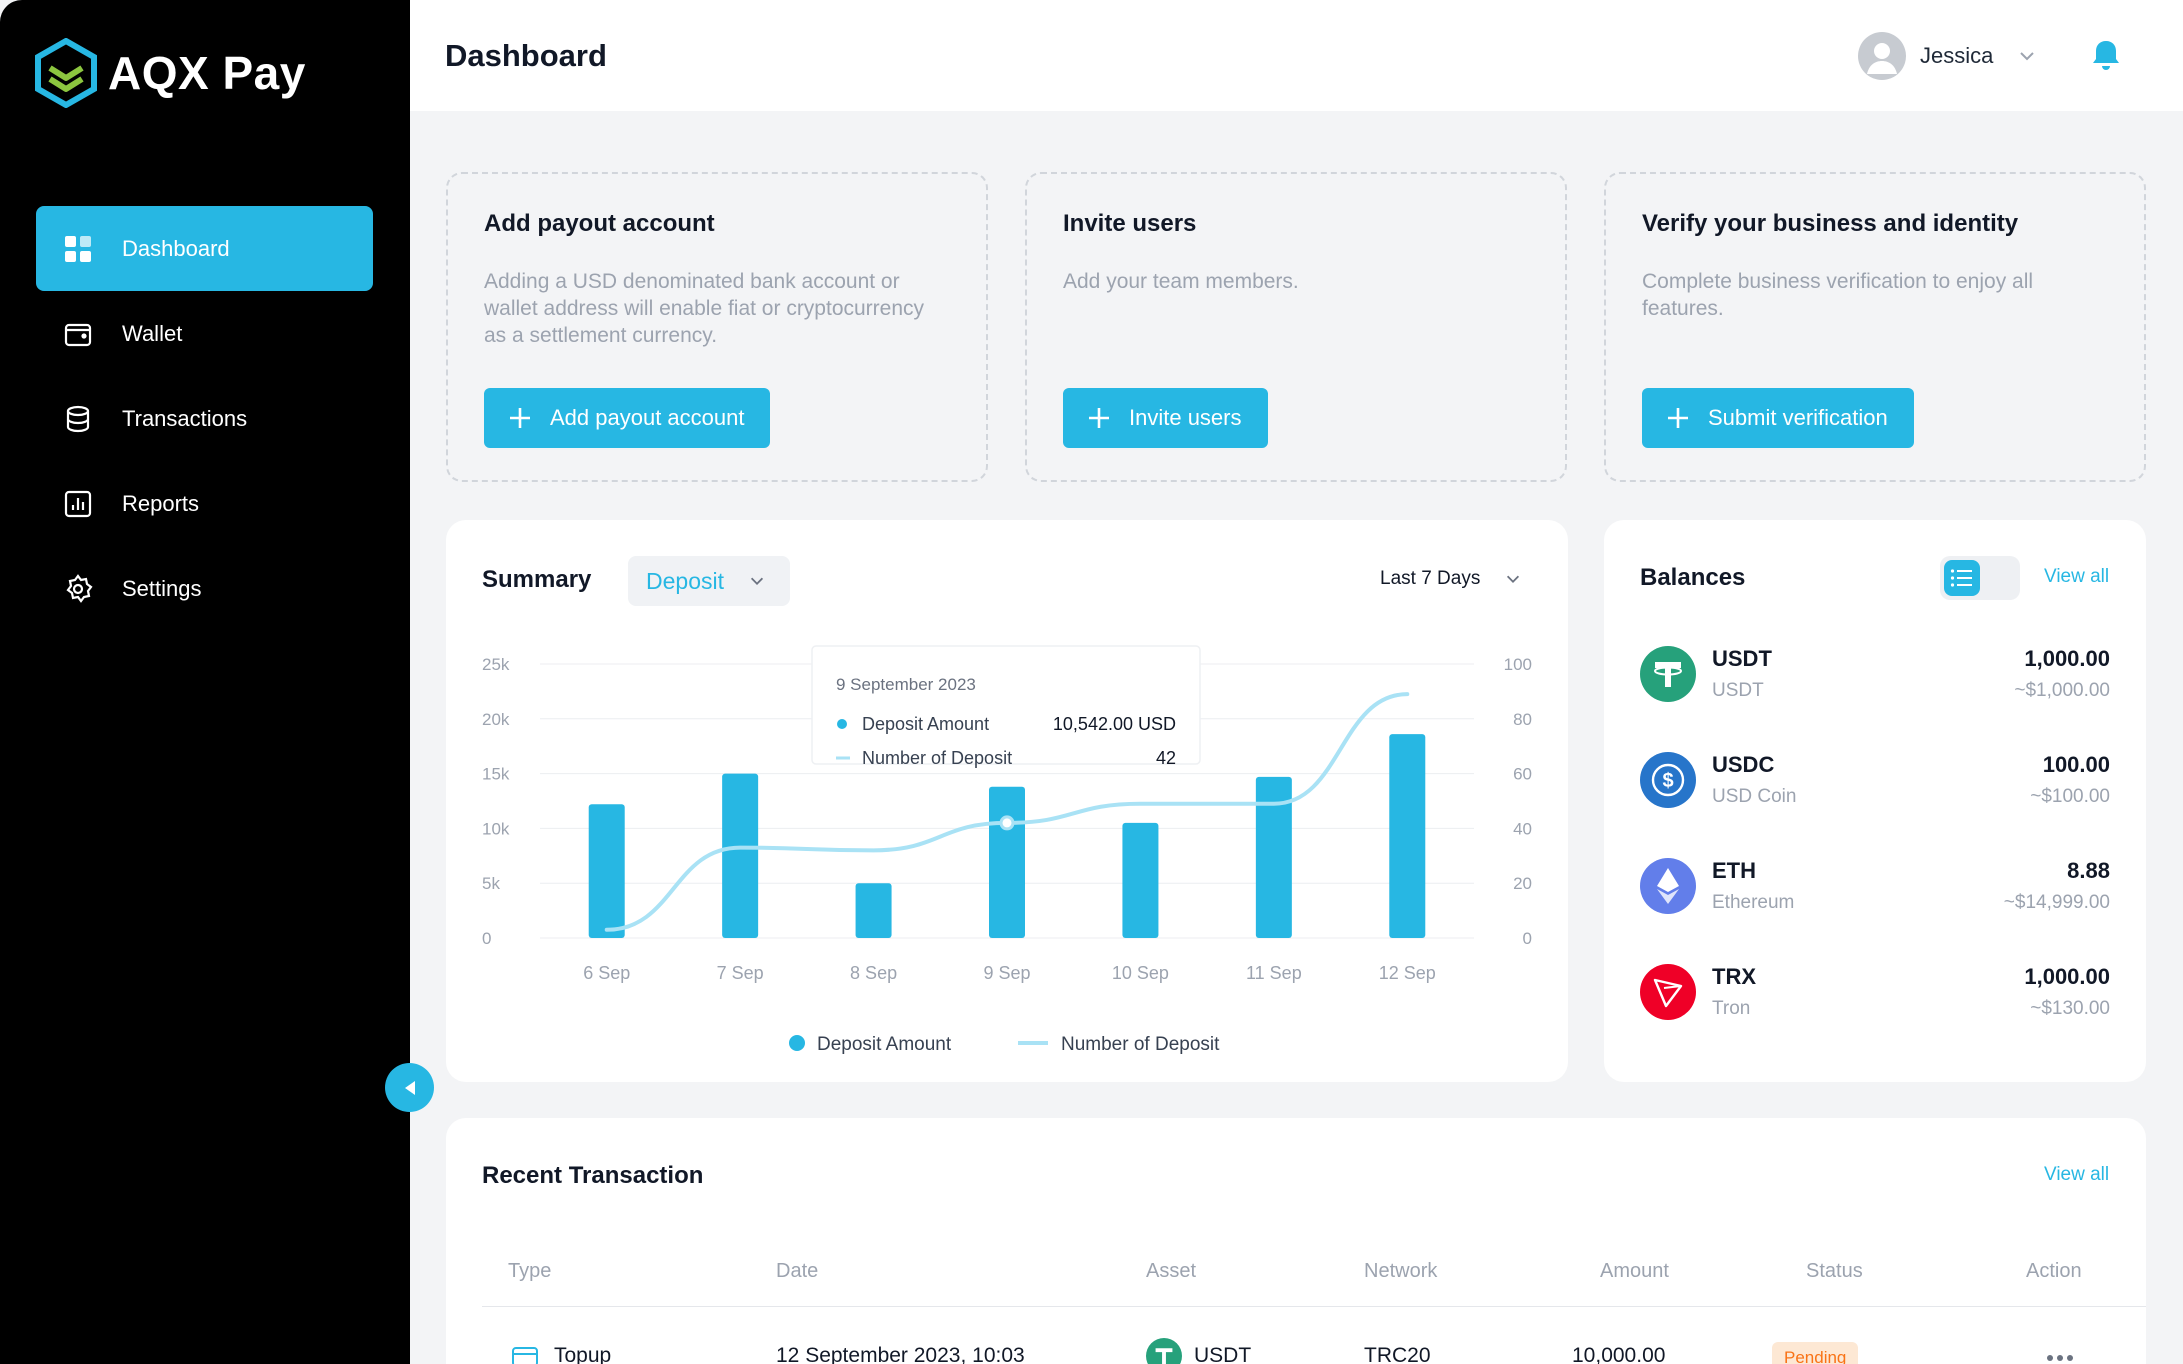 The height and width of the screenshot is (1364, 2183). Describe the element at coordinates (685, 580) in the screenshot. I see `select-value: Deposit` at that location.